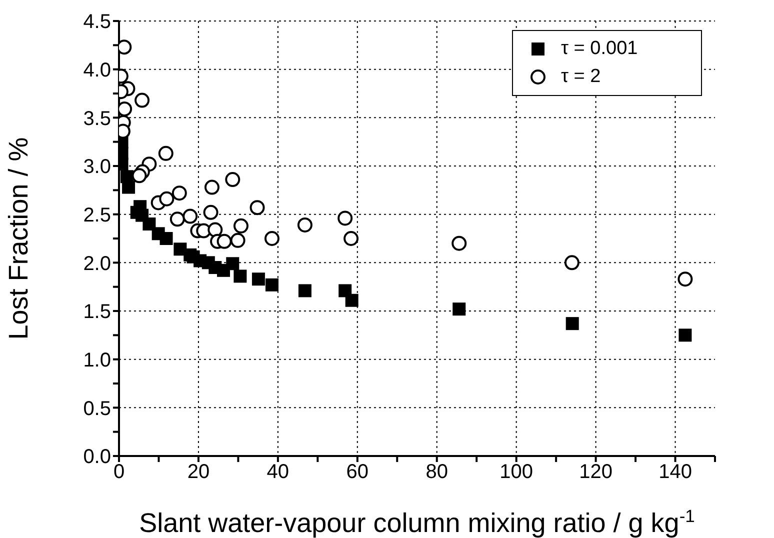  Describe the element at coordinates (517, 472) in the screenshot. I see `x-tick-label: 100` at that location.